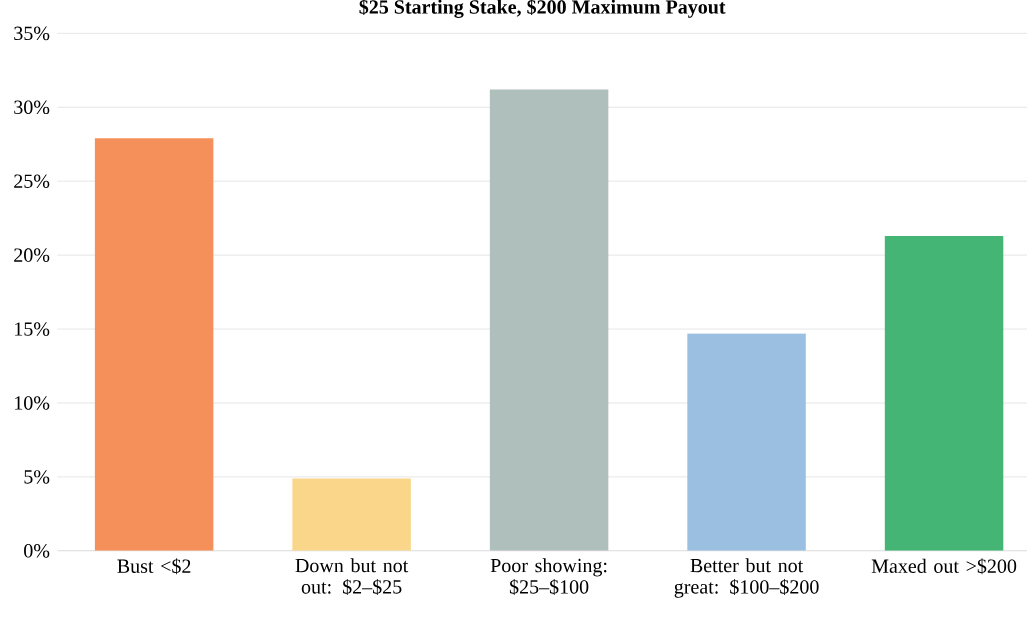 The image size is (1027, 618). Describe the element at coordinates (32, 181) in the screenshot. I see `y-tick-label: 25%` at that location.